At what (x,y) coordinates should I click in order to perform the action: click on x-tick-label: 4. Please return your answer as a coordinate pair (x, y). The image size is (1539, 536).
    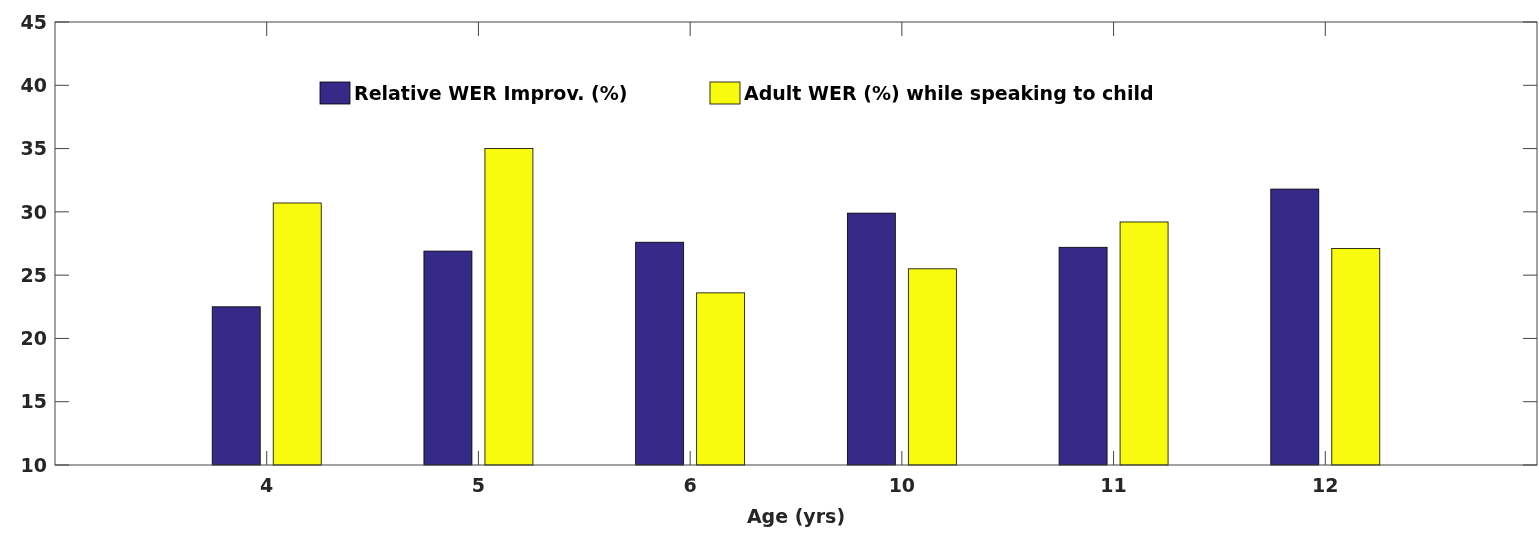
    Looking at the image, I should click on (267, 485).